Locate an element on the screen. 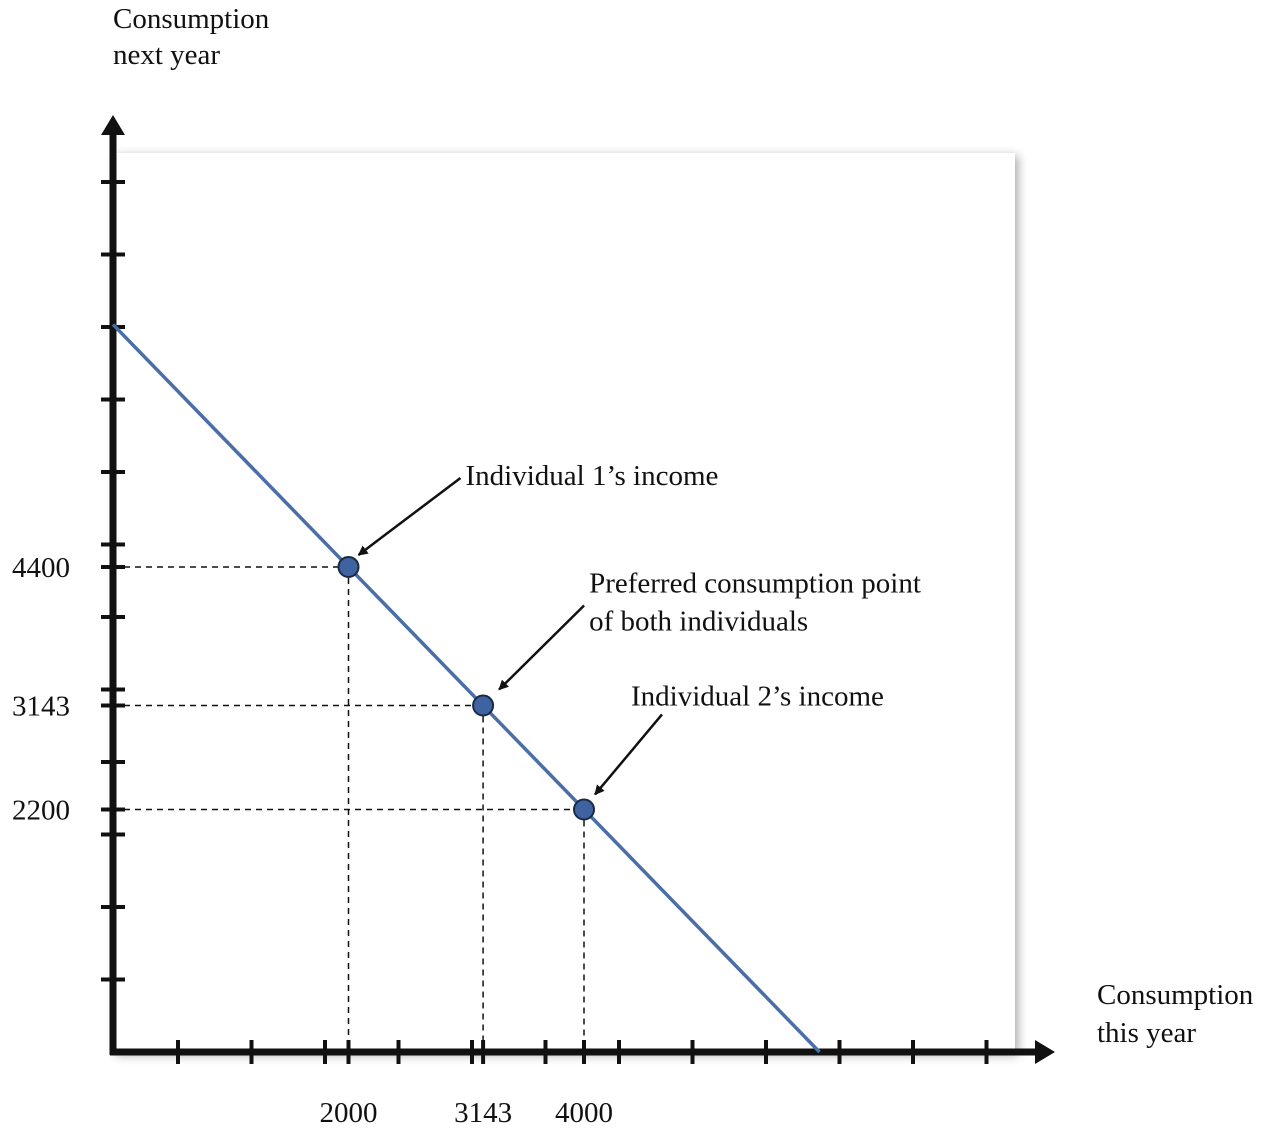  x-axis-label: this year is located at coordinates (1146, 1033).